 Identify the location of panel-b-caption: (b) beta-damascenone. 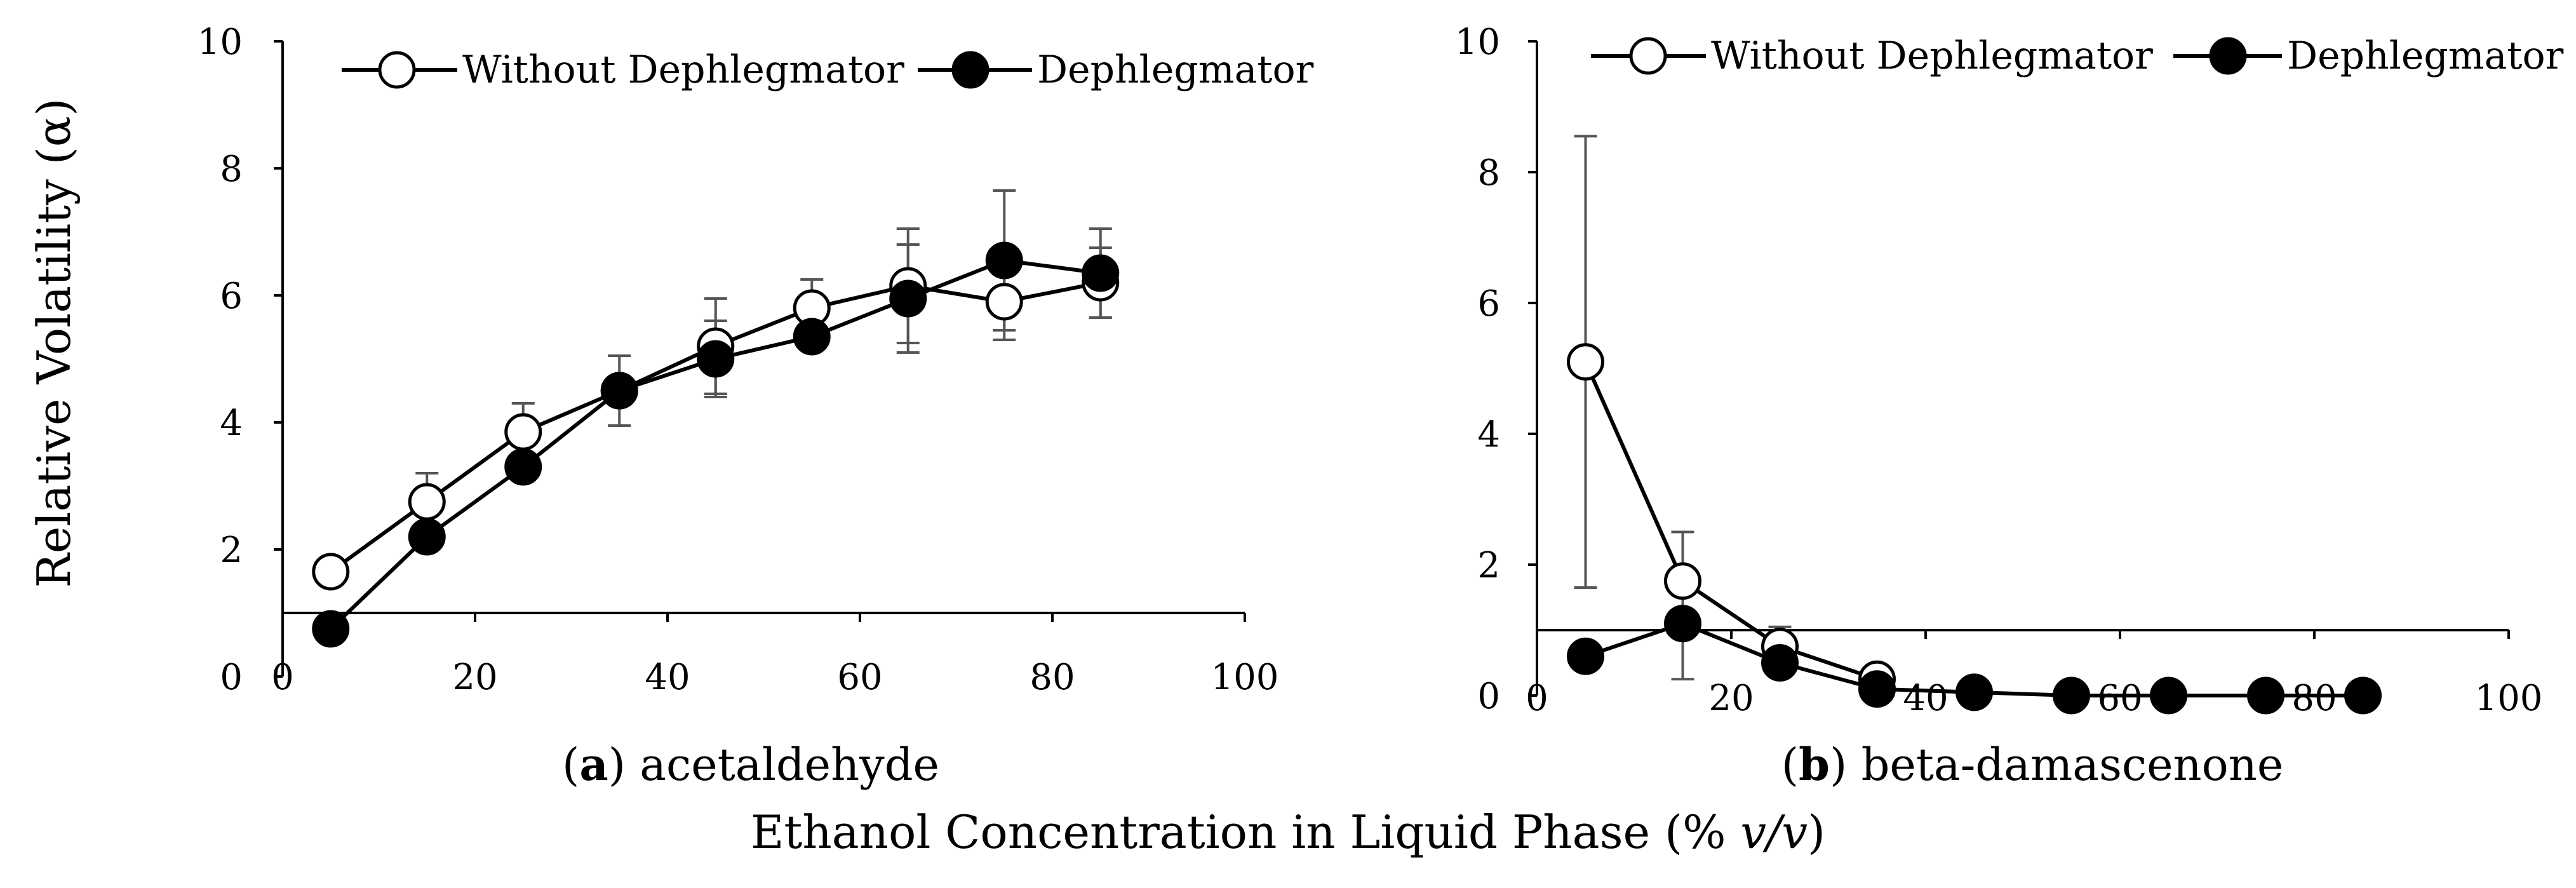
(2032, 764).